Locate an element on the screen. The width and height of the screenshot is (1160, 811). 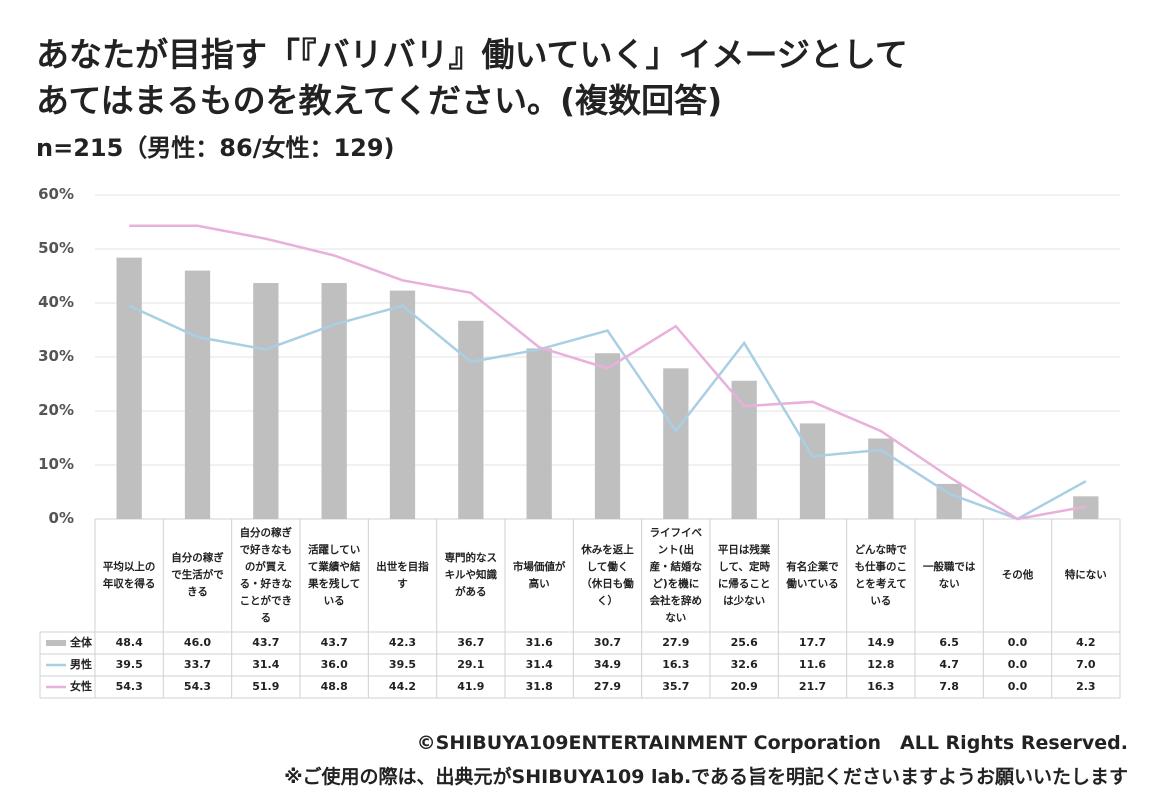
x-tick-label: 自分の稼ぎで好きなものが買える・好きなことができる is located at coordinates (266, 575).